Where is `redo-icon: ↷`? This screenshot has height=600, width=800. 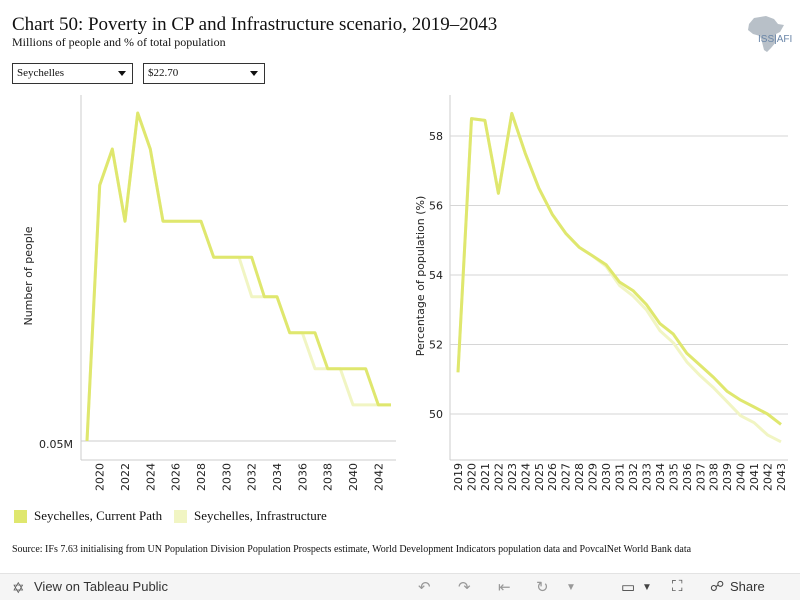
redo-icon: ↷ is located at coordinates (464, 587).